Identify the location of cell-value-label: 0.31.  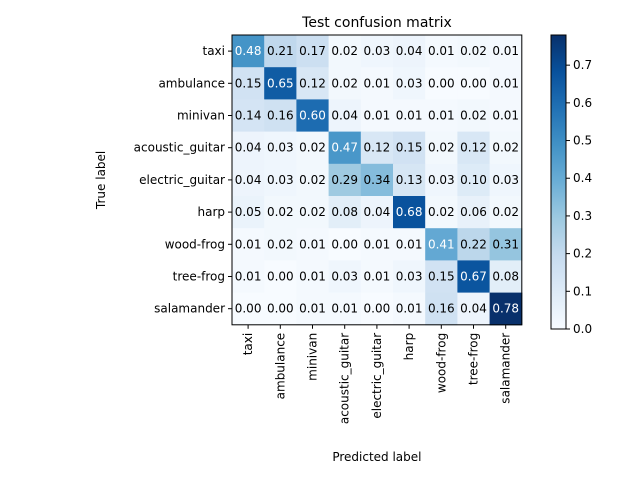
(505, 244).